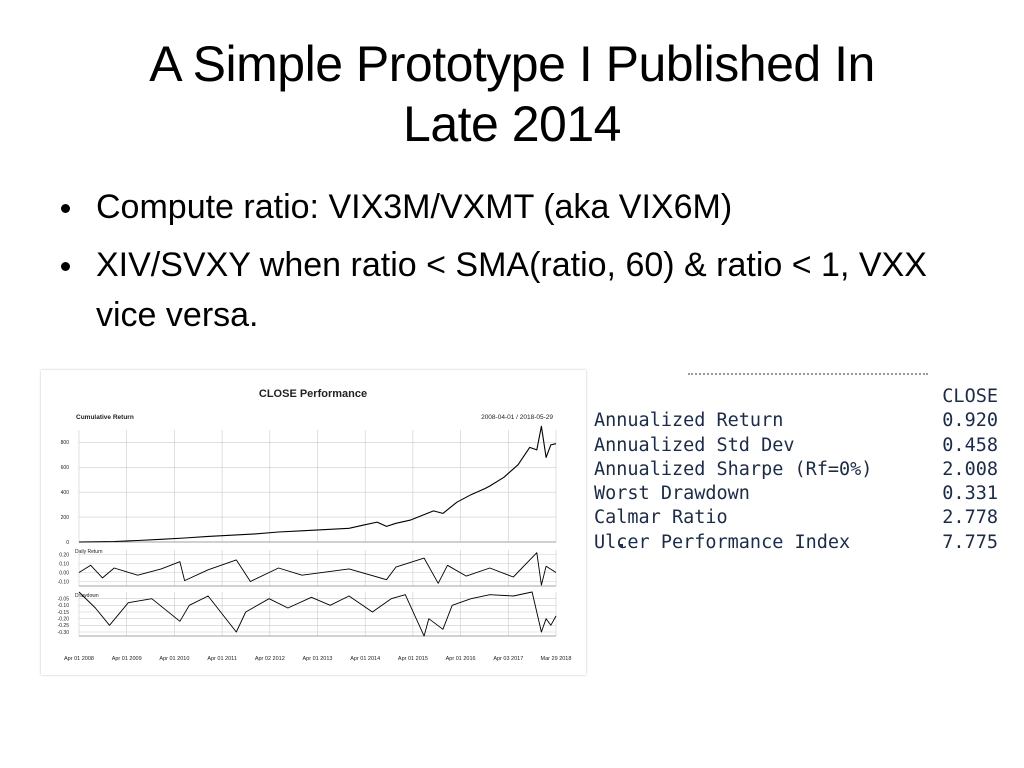 This screenshot has height=768, width=1024. What do you see at coordinates (87, 596) in the screenshot?
I see `panel-title-drawdown: Drawdown` at bounding box center [87, 596].